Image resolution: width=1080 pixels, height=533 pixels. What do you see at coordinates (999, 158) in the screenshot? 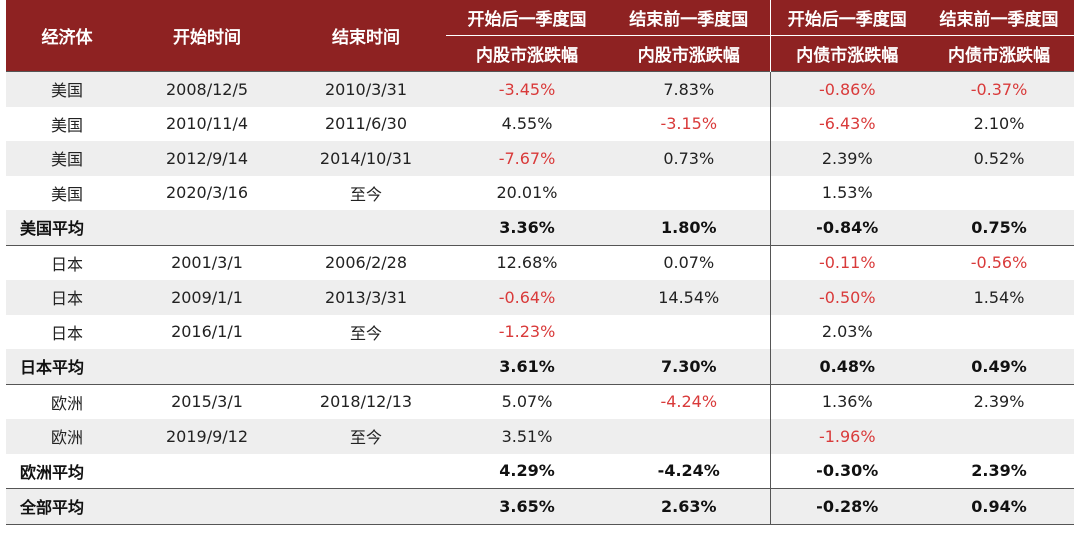
I see `cell-bond-before: 0.52%` at bounding box center [999, 158].